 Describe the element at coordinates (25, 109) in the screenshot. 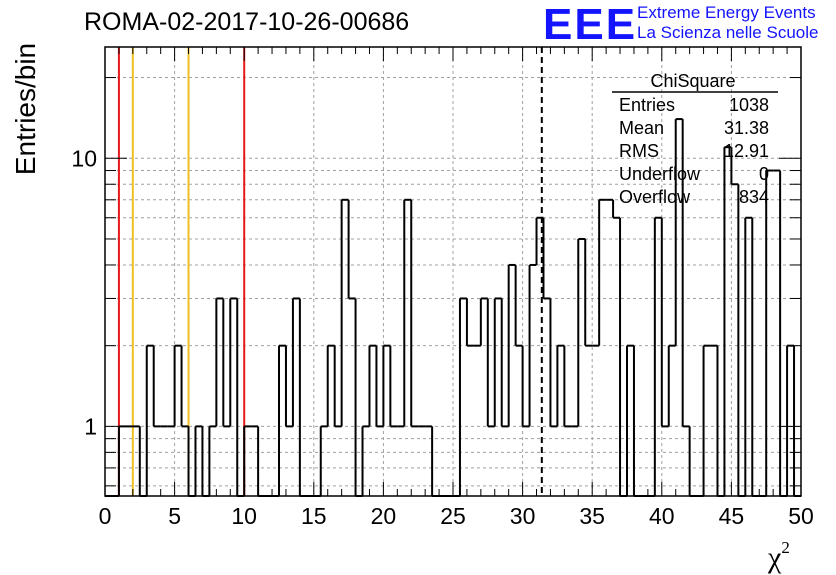

I see `y-axis-label: Entries/bin` at that location.